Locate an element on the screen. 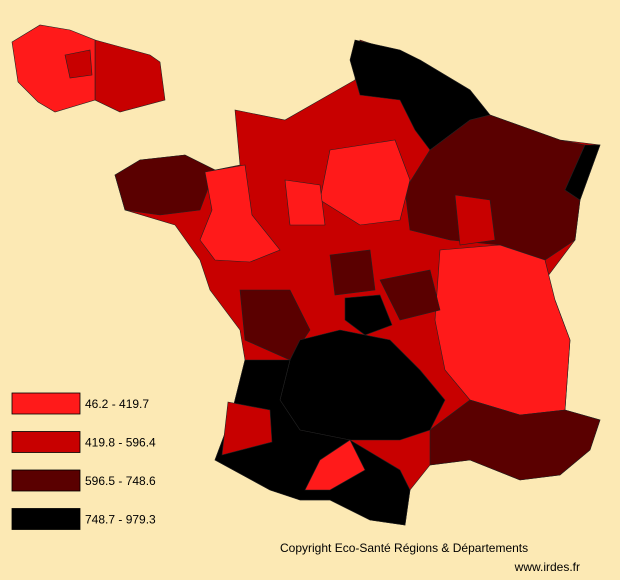 The height and width of the screenshot is (580, 620). paris-inset is located at coordinates (88, 68).